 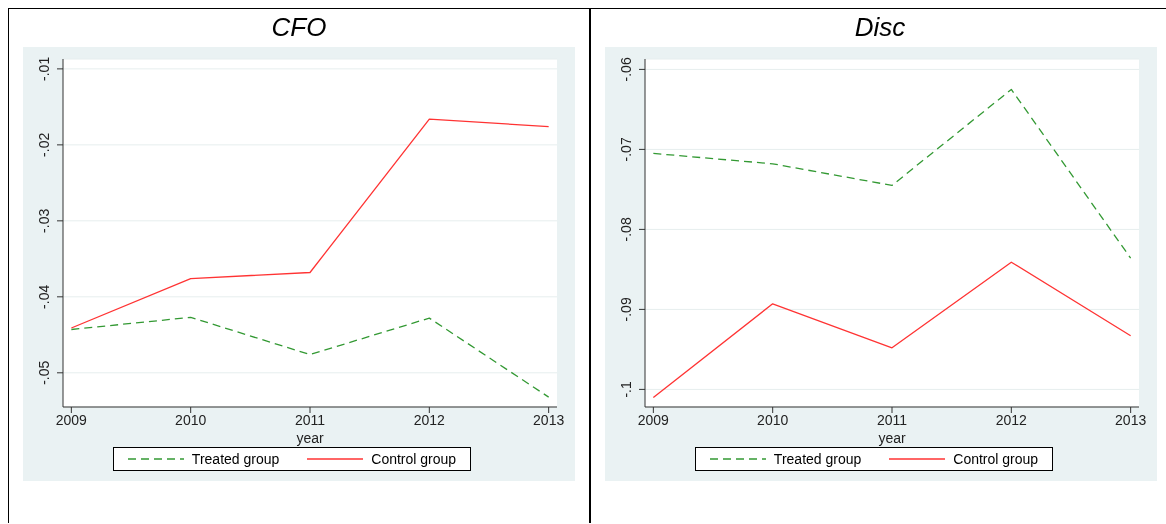 What do you see at coordinates (44, 372) in the screenshot?
I see `y-tick-label: -.05` at bounding box center [44, 372].